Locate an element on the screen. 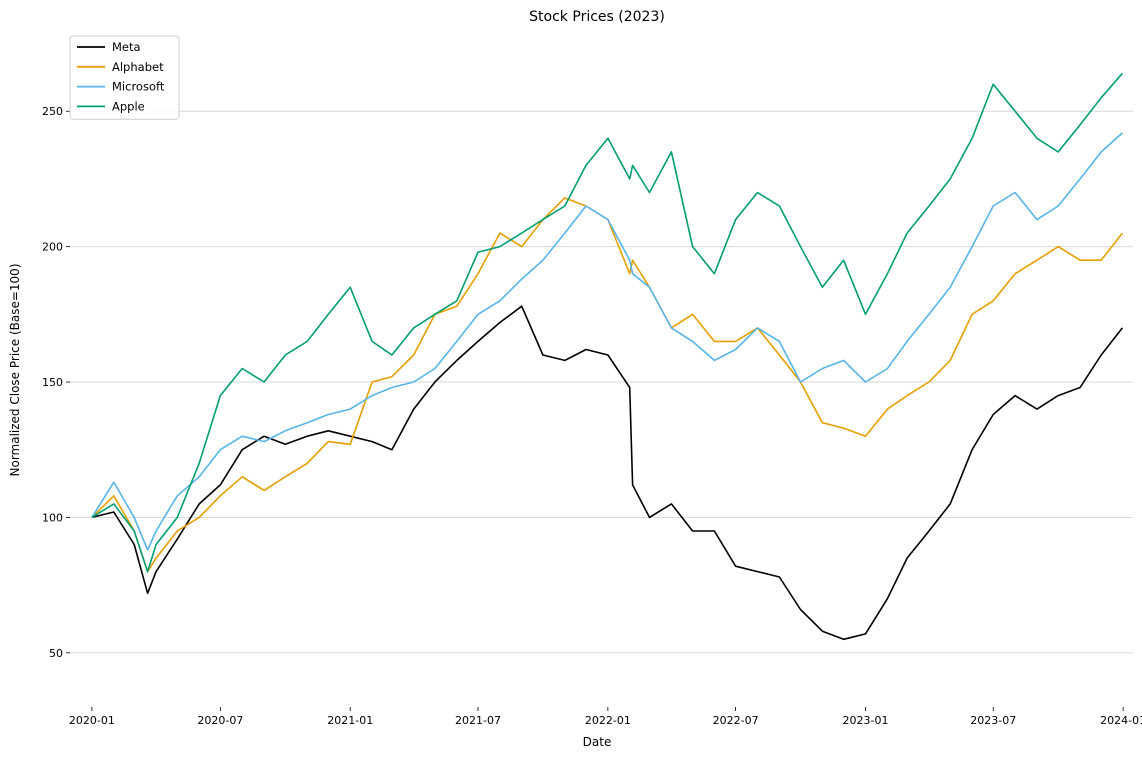 Image resolution: width=1142 pixels, height=758 pixels. legend-label: Alphabet is located at coordinates (138, 67).